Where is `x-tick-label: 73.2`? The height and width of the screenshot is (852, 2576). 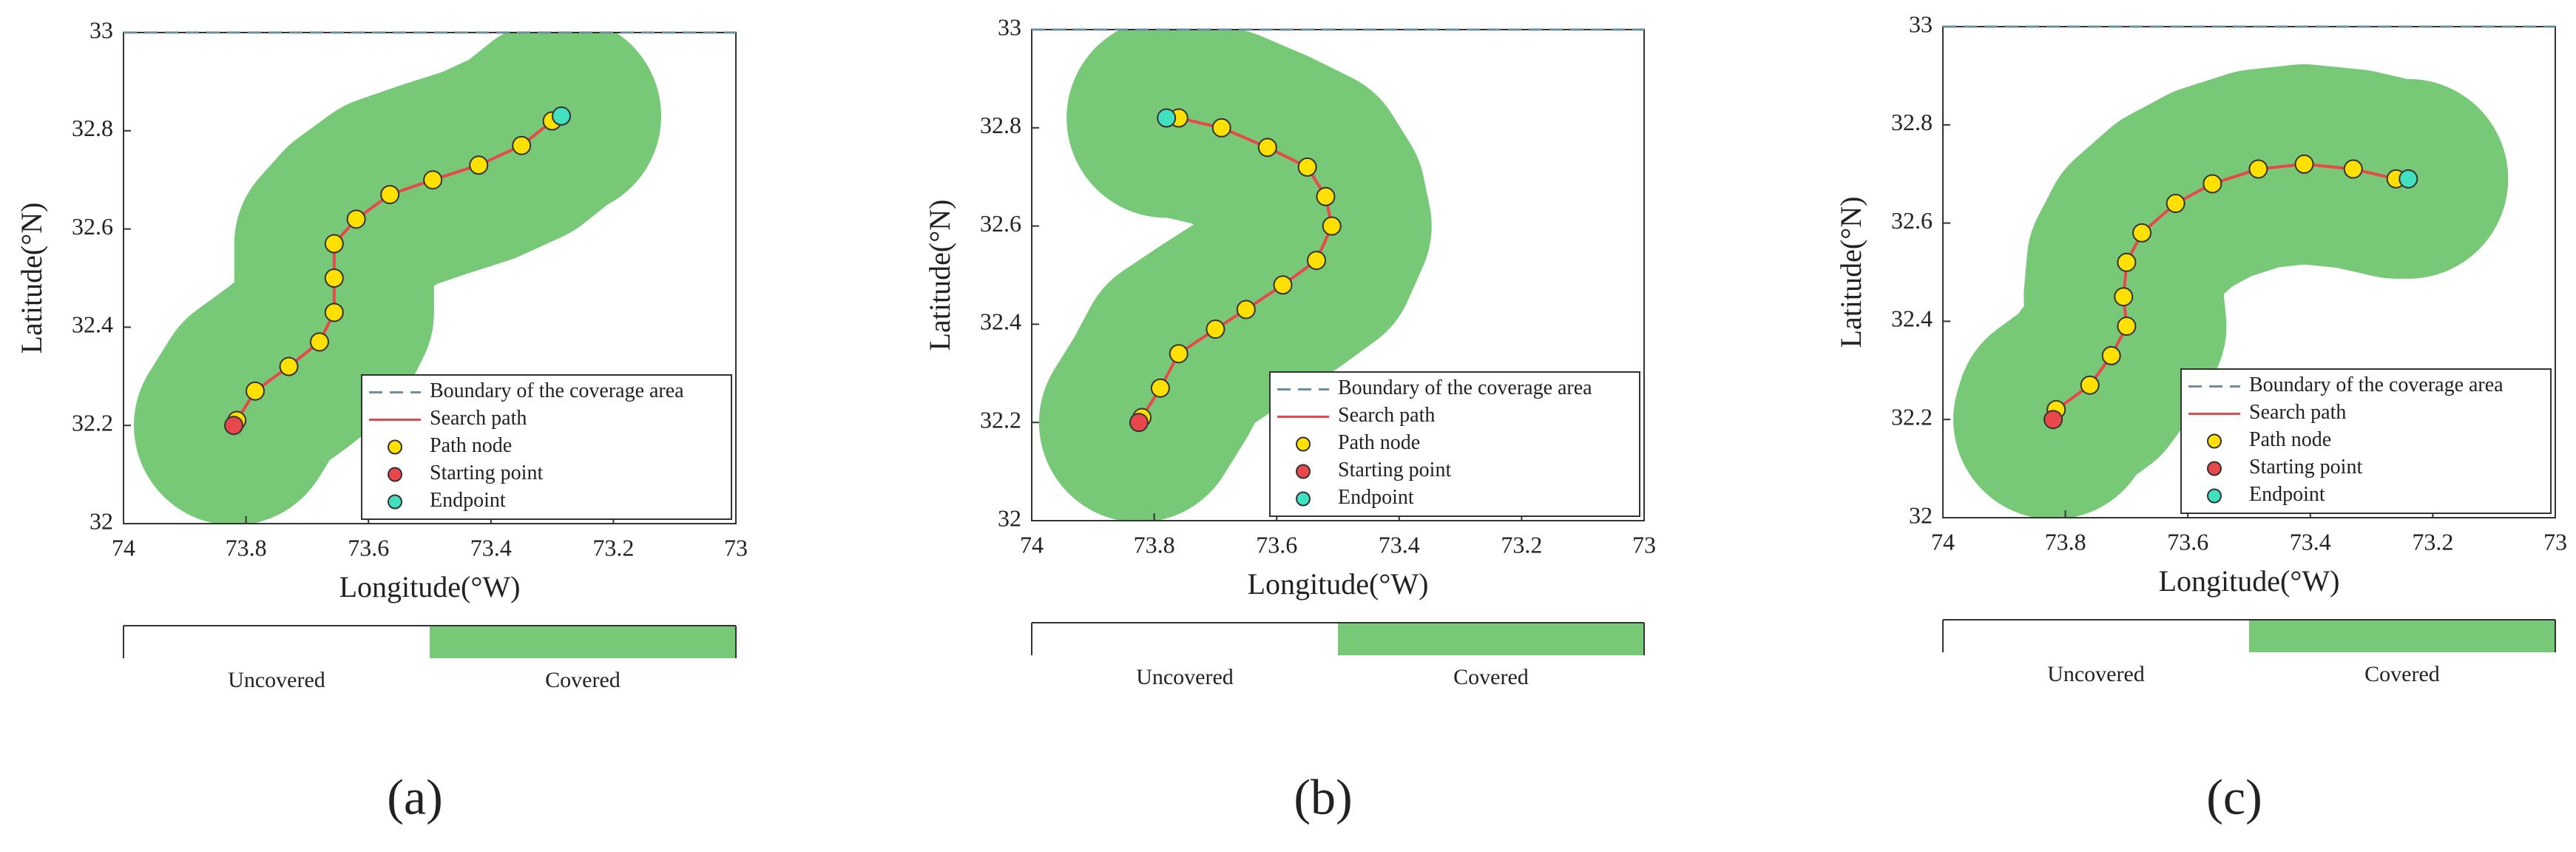 x-tick-label: 73.2 is located at coordinates (613, 547).